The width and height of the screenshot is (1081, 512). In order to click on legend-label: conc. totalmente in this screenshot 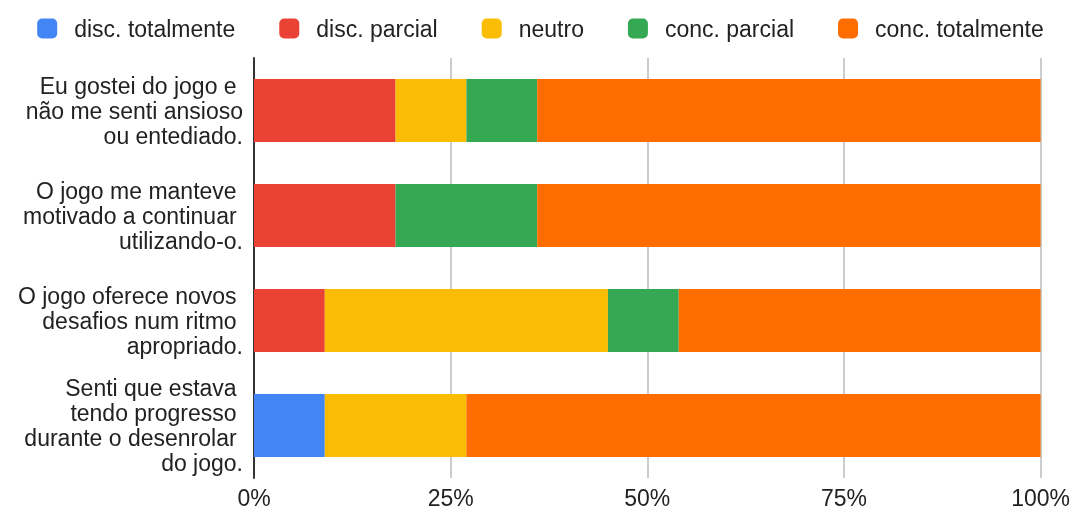, I will do `click(959, 28)`.